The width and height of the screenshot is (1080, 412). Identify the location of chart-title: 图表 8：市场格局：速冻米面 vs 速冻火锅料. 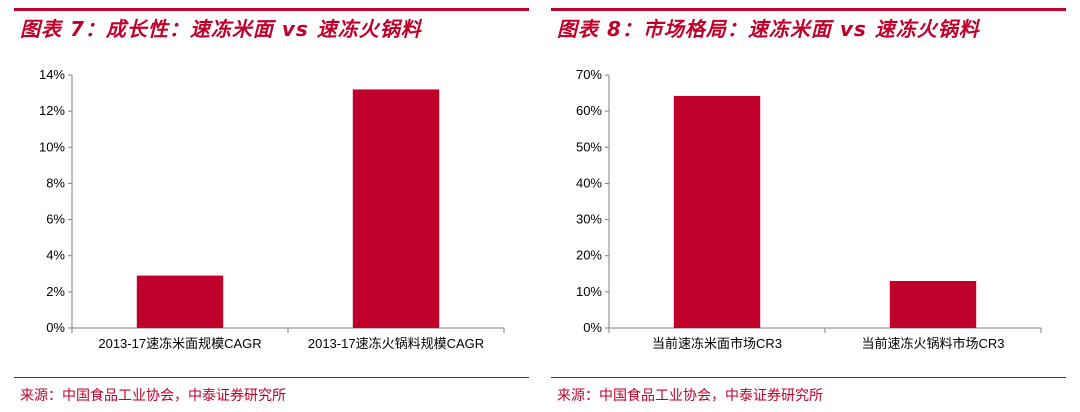
(768, 29).